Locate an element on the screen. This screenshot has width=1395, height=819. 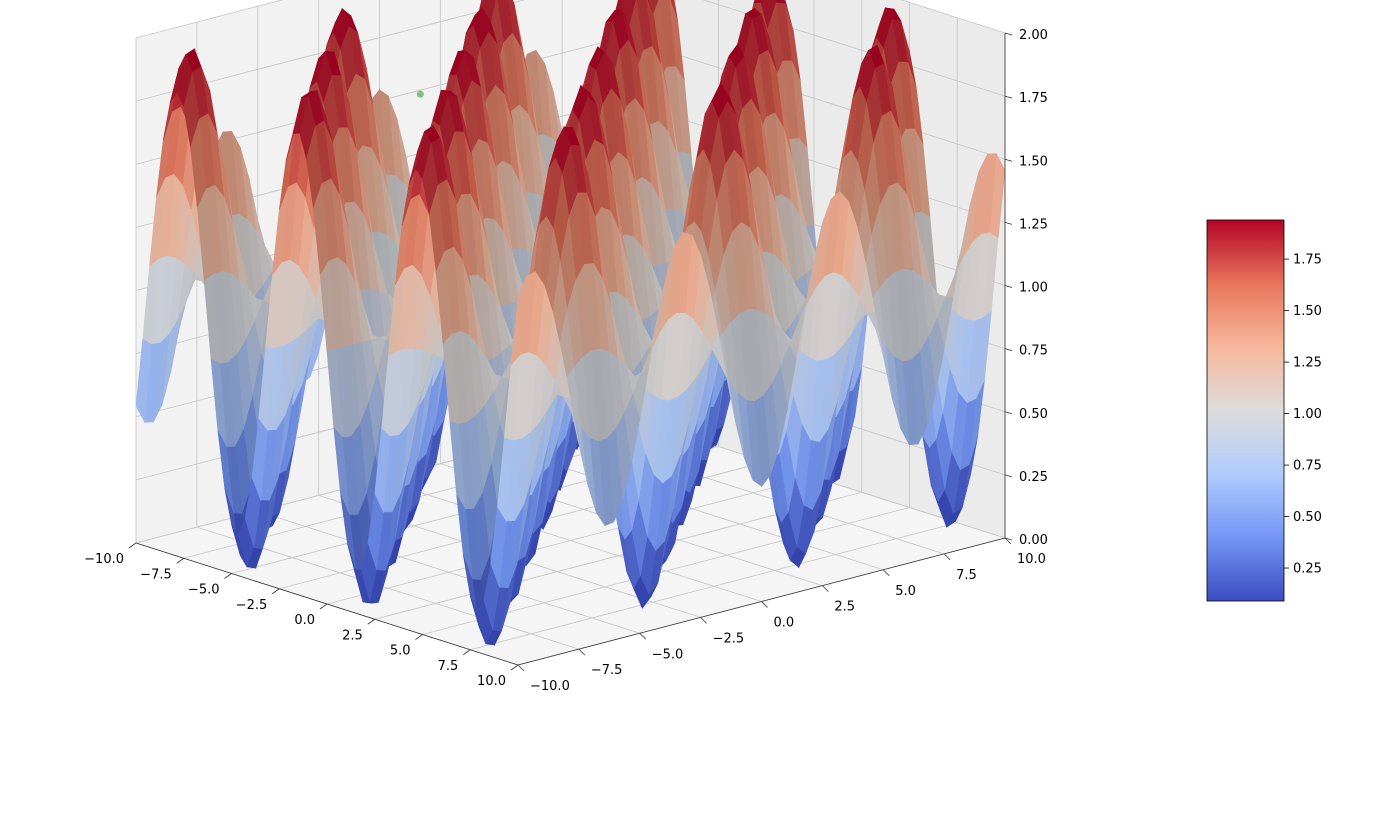
x-tick-label: −7.5 is located at coordinates (156, 574).